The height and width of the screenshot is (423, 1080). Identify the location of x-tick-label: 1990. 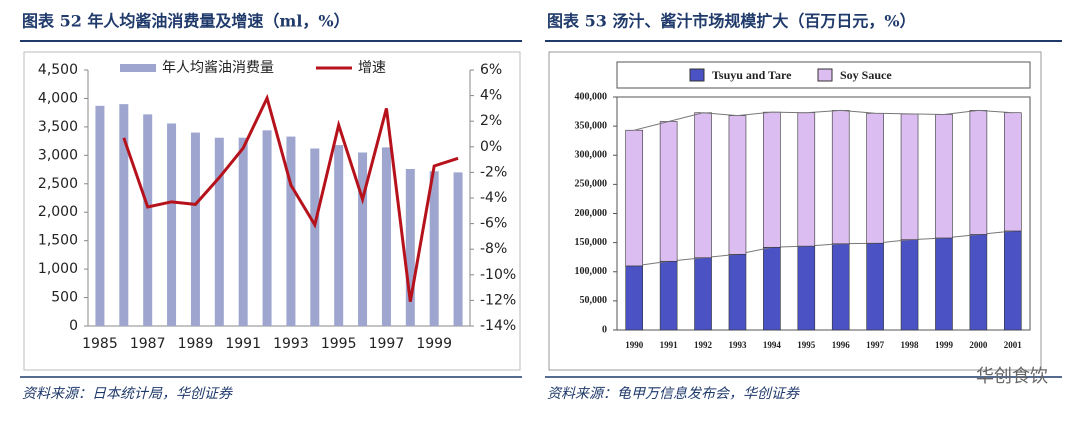
(634, 345).